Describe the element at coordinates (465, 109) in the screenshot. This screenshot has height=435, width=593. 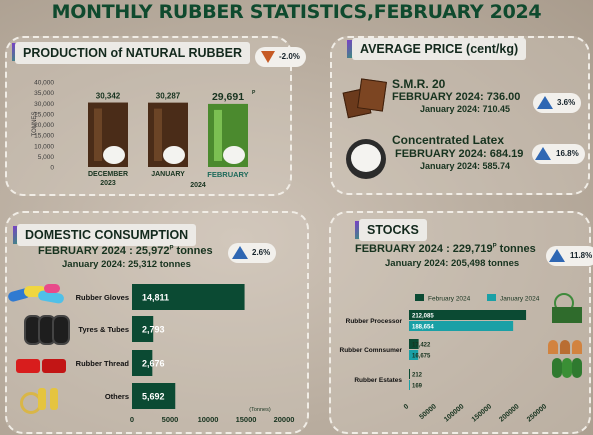
I see `smr-jan-price: January 2024: 710.45` at that location.